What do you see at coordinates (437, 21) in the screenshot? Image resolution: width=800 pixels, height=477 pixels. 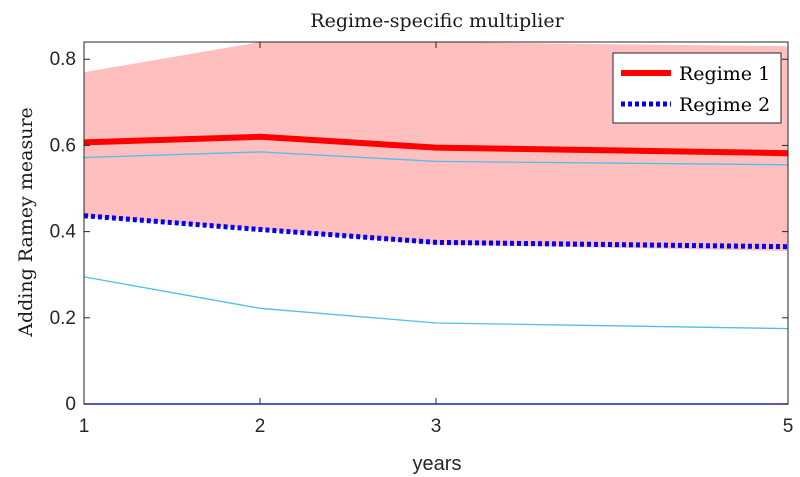 I see `chart-title: Regime-specific multiplier` at bounding box center [437, 21].